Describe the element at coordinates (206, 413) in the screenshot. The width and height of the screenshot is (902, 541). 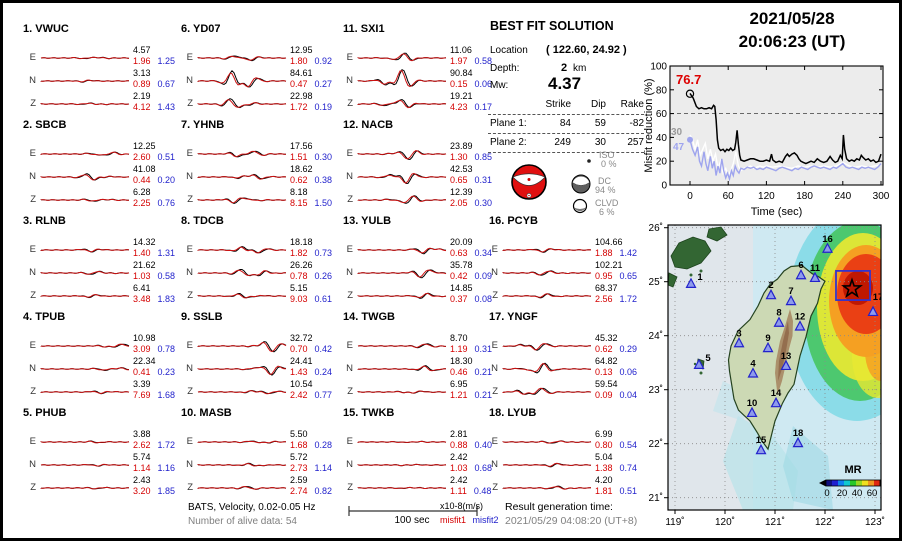
I see `station-header: 10. MASB` at that location.